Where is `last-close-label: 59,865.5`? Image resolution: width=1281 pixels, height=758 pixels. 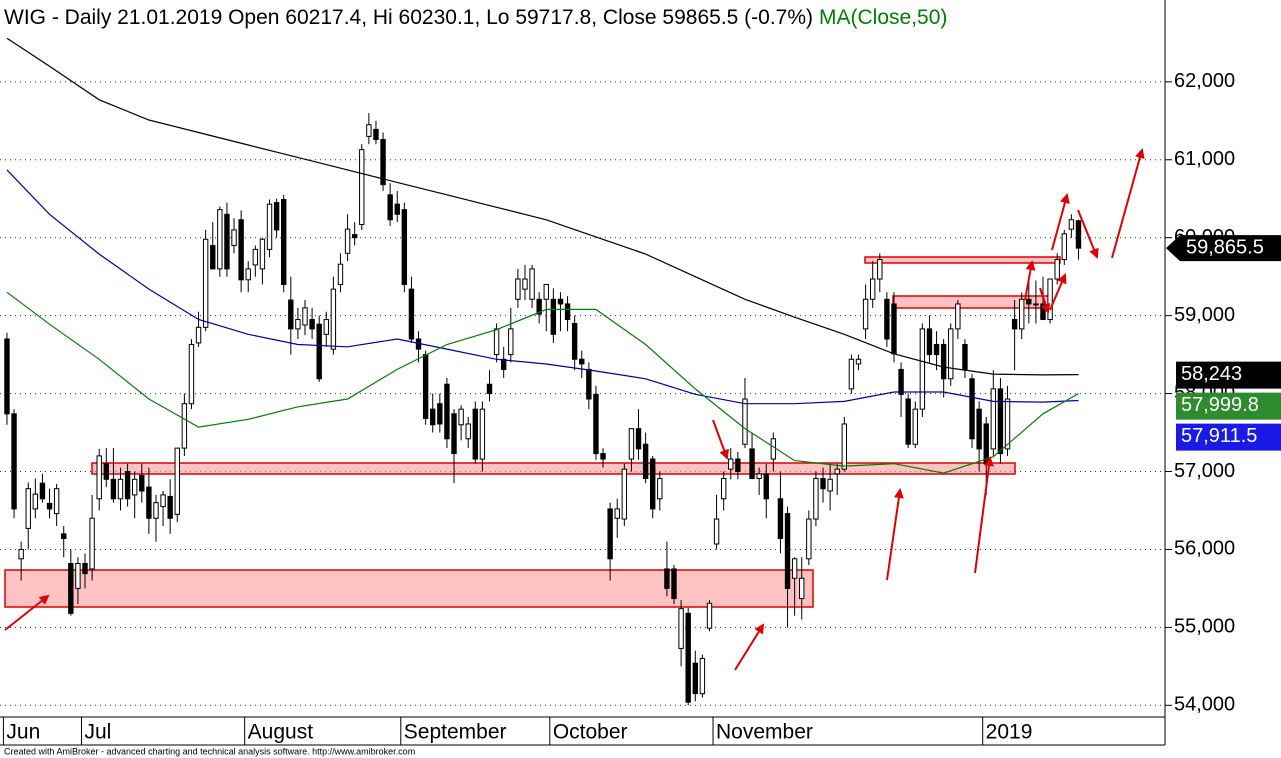
last-close-label: 59,865.5 is located at coordinates (1225, 247).